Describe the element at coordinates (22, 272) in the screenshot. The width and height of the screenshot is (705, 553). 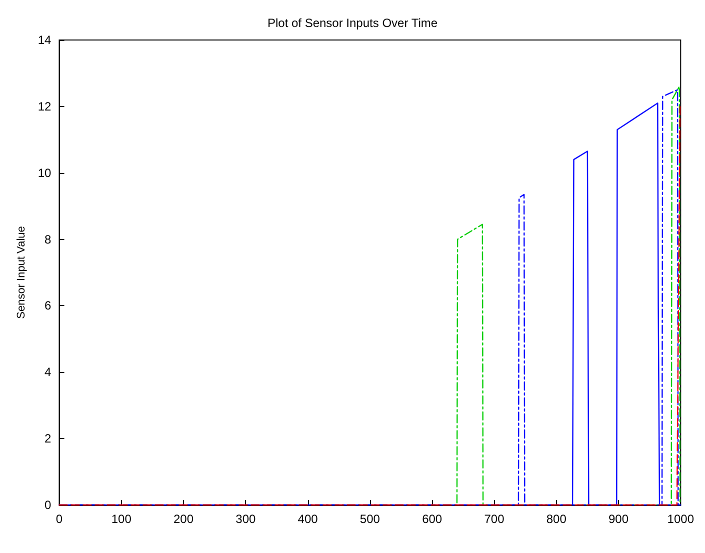
I see `y-axis-title: Sensor Input Value` at that location.